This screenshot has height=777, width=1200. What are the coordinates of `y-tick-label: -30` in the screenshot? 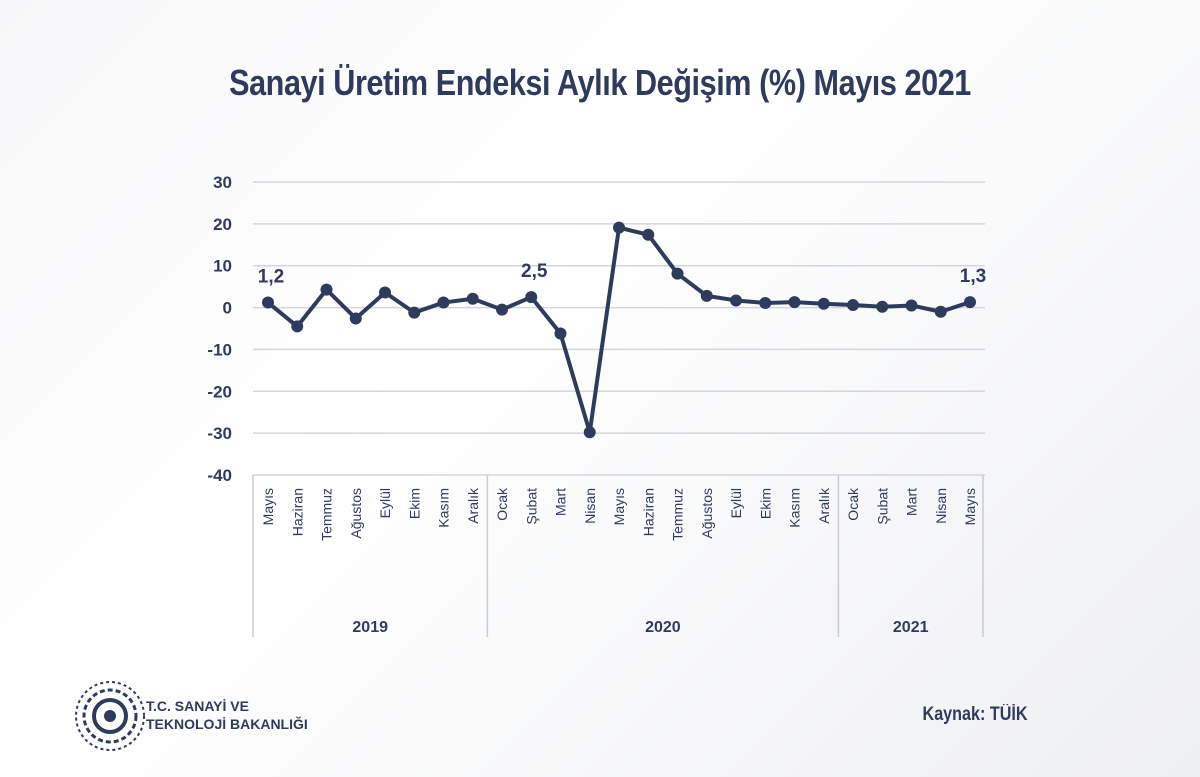 It's located at (219, 433).